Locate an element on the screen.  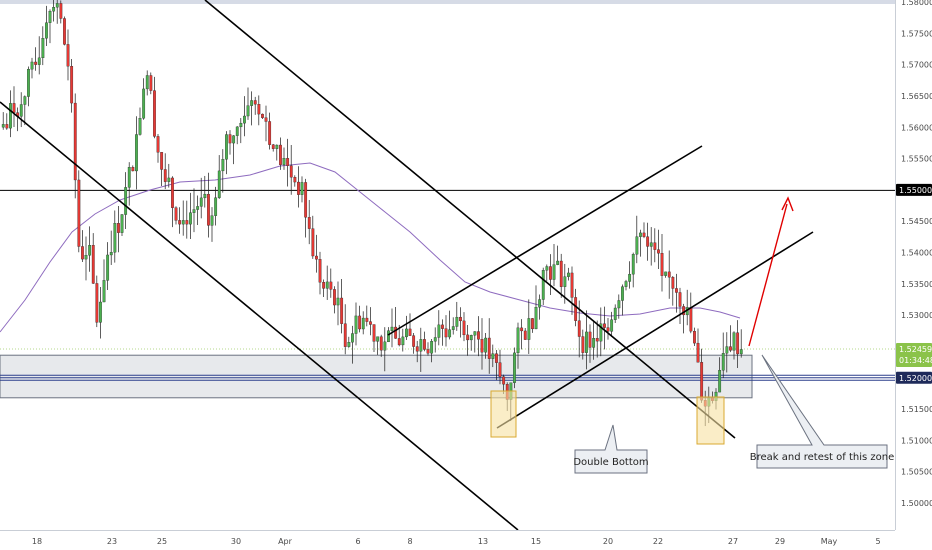
price-tick-label: 1.54000 is located at coordinates (916, 253).